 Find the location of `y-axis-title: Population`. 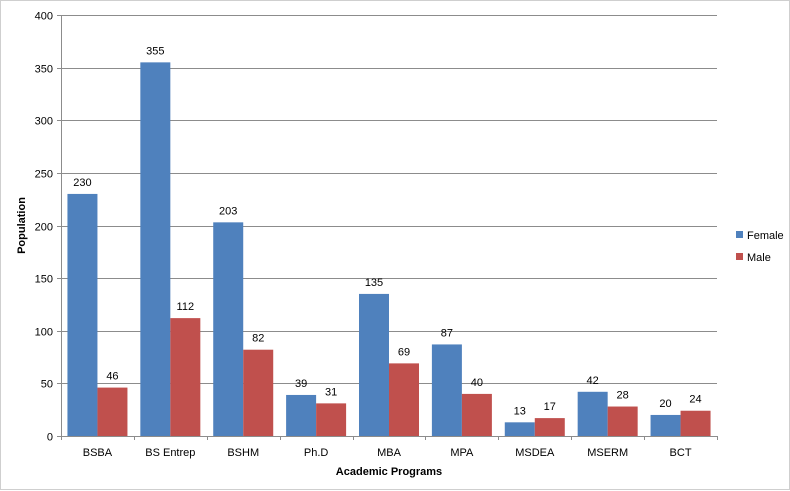

y-axis-title: Population is located at coordinates (22, 225).